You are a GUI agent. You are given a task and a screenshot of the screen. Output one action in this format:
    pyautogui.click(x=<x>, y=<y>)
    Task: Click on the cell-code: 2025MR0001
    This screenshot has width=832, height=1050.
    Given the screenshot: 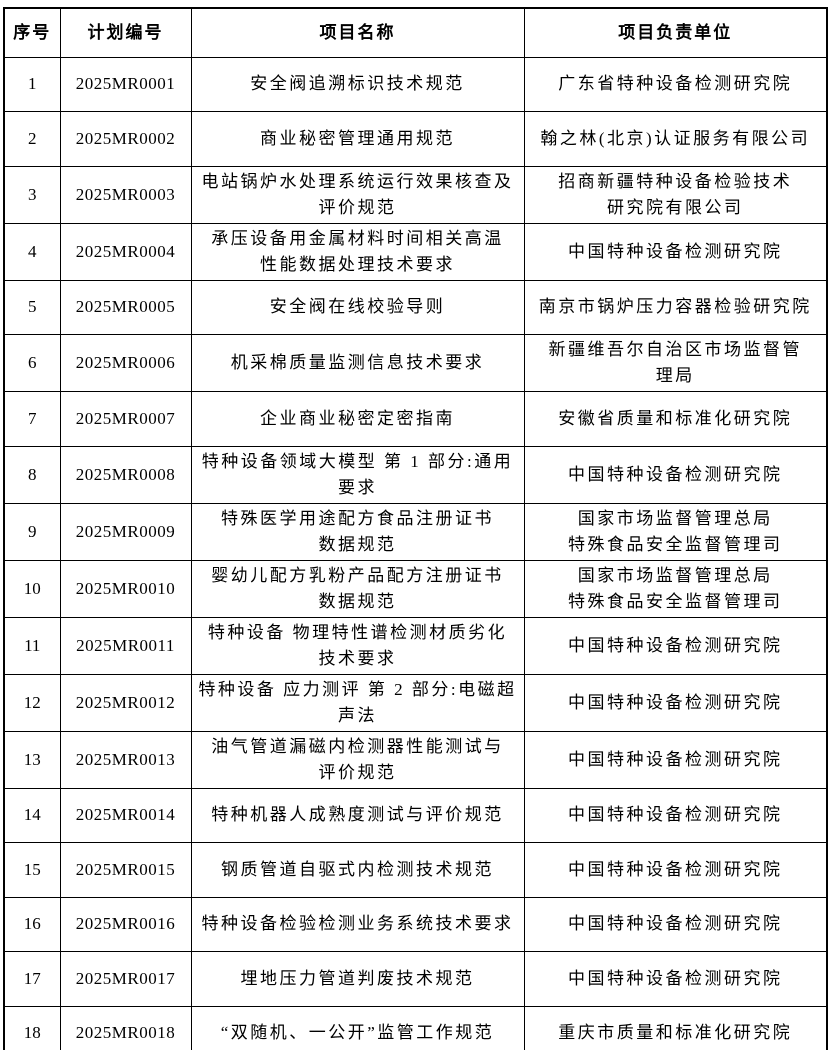 What is the action you would take?
    pyautogui.click(x=125, y=84)
    